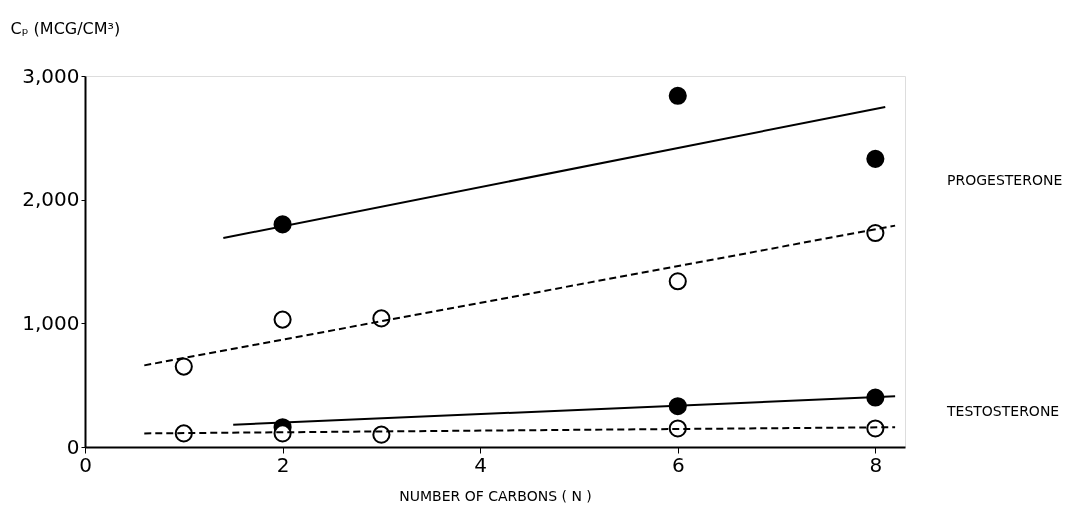  I want to click on x-axis-title: NUMBER OF CARBONS ( N ), so click(495, 495).